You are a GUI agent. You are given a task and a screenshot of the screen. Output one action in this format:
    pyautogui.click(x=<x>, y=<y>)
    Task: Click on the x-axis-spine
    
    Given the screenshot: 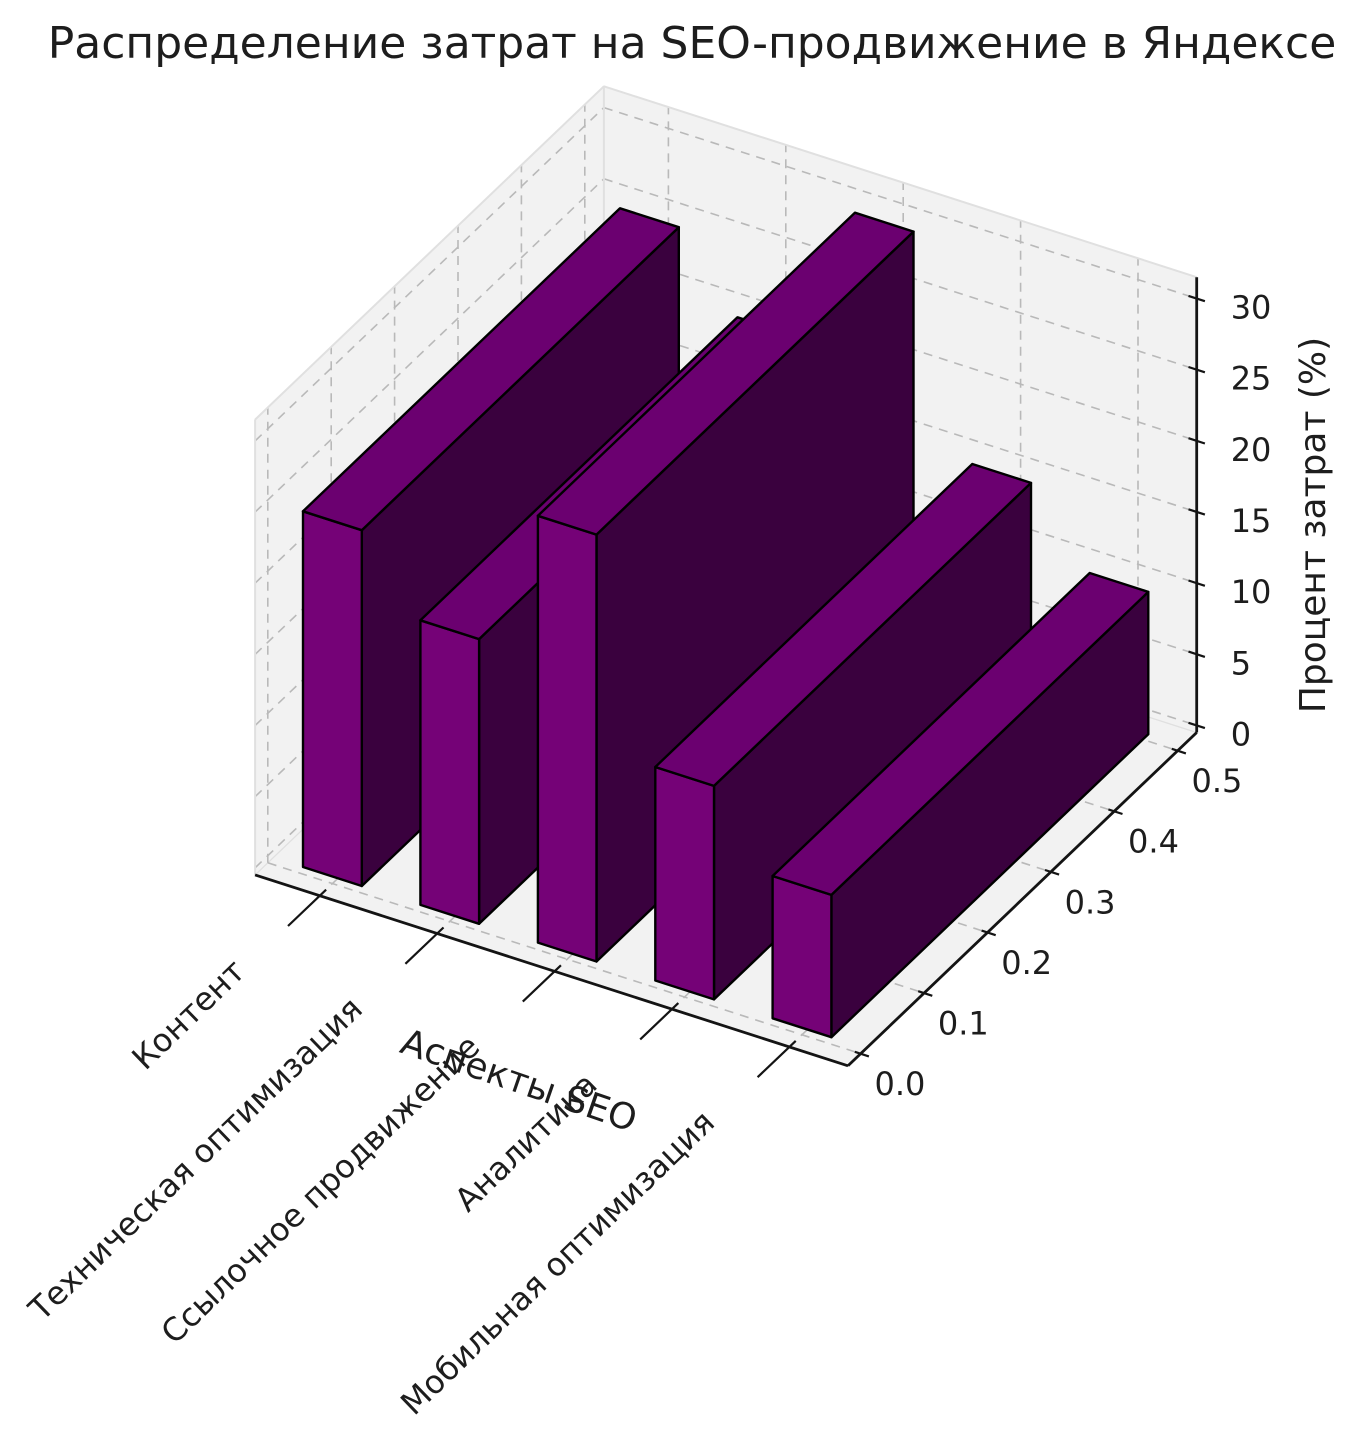 What is the action you would take?
    pyautogui.click(x=551, y=970)
    